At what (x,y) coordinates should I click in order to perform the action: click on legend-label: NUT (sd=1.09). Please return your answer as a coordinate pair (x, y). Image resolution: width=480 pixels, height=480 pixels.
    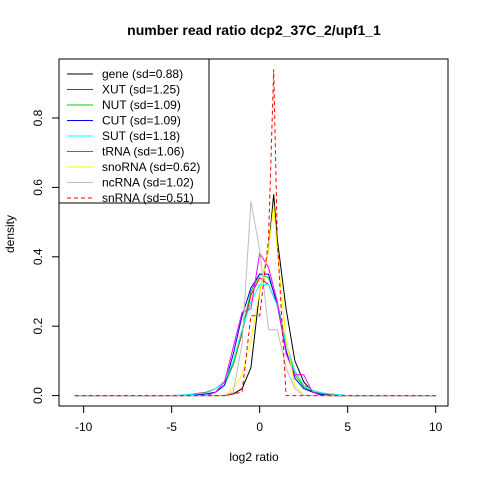
    Looking at the image, I should click on (141, 105).